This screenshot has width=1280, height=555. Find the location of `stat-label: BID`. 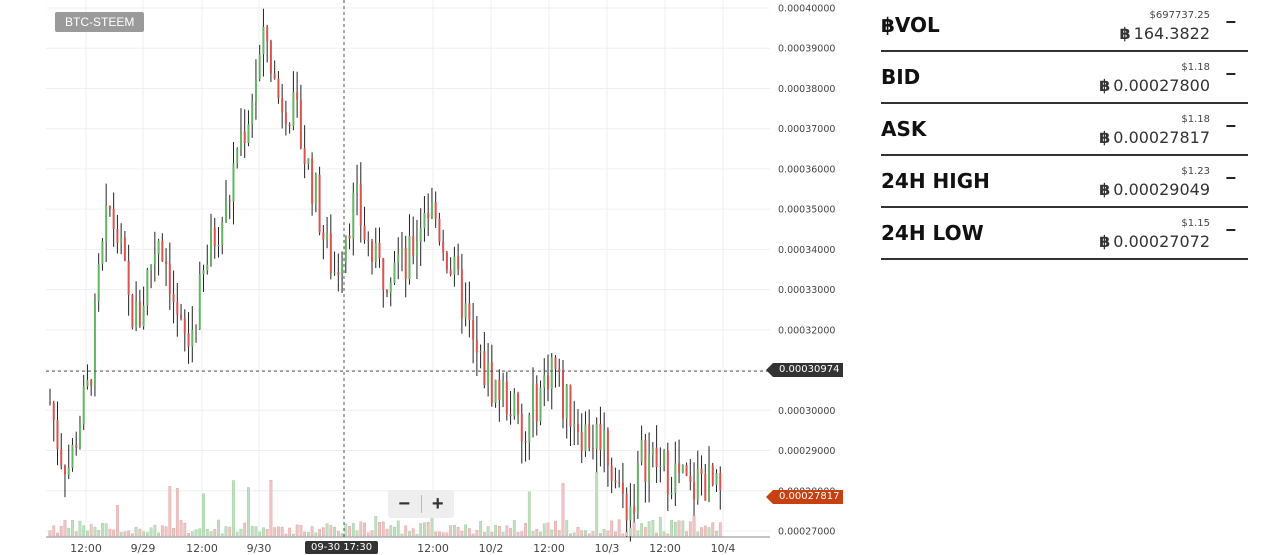

stat-label: BID is located at coordinates (901, 77).